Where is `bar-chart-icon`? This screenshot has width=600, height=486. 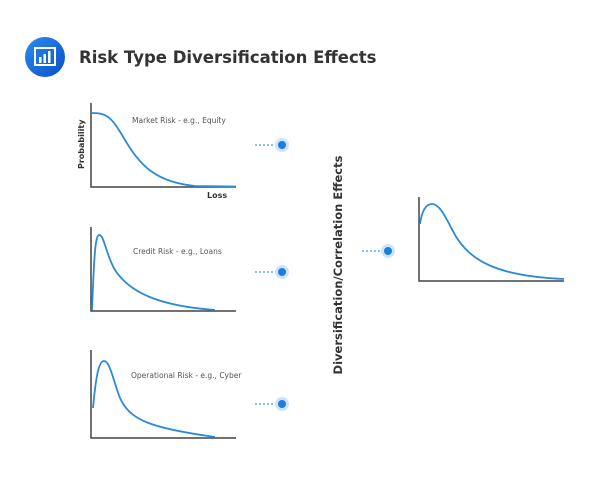 bar-chart-icon is located at coordinates (45, 57).